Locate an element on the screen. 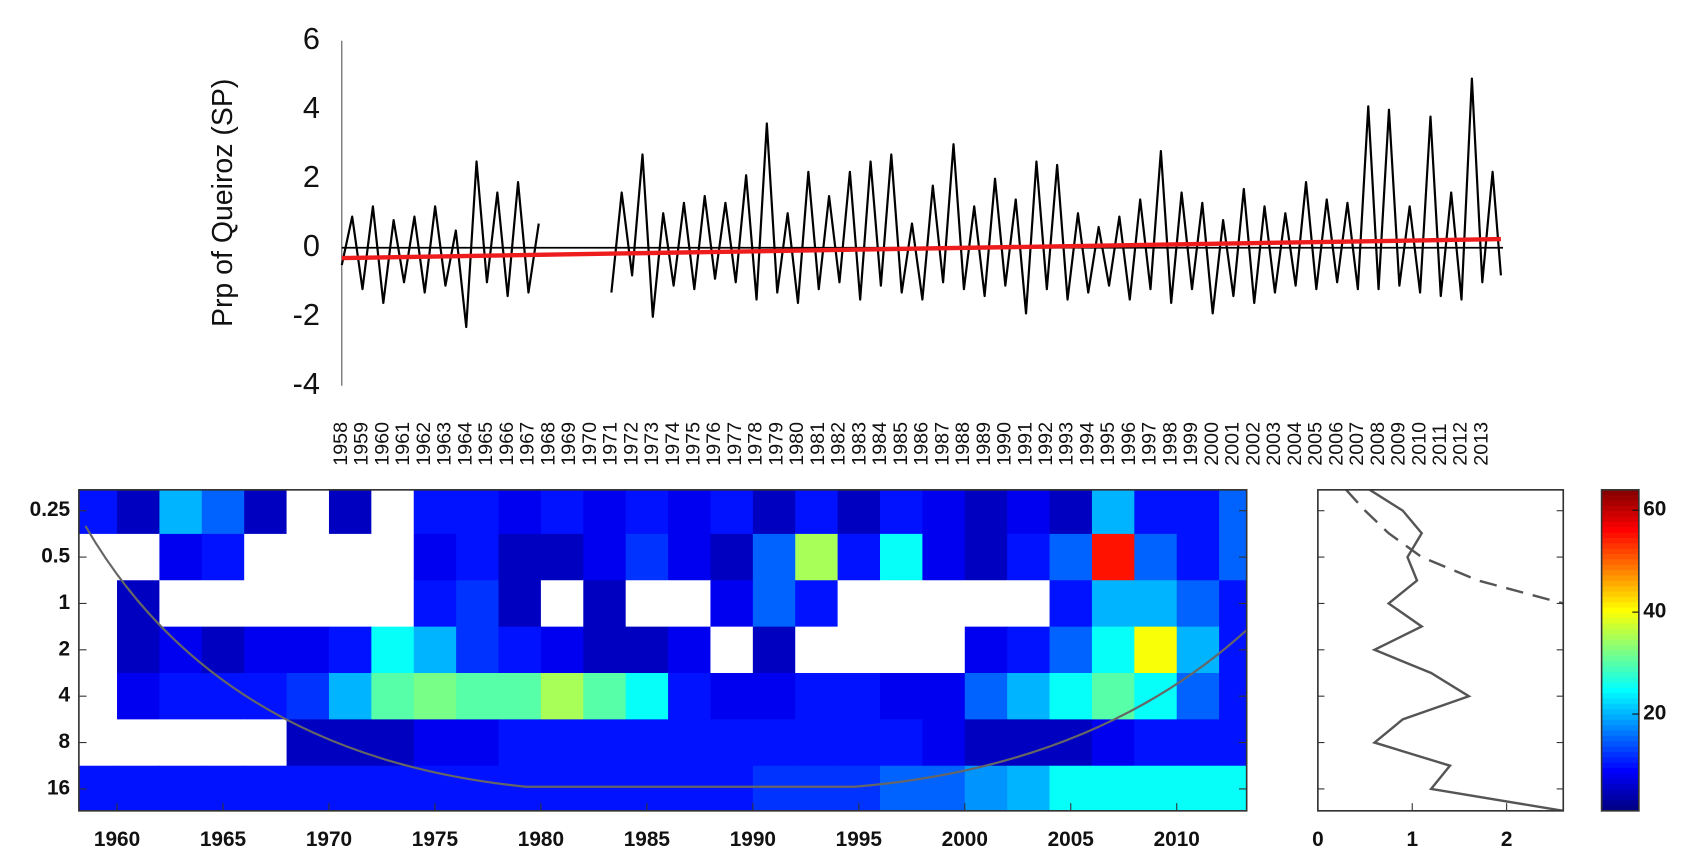 The height and width of the screenshot is (857, 1698). x-tick-label: 1963 is located at coordinates (445, 444).